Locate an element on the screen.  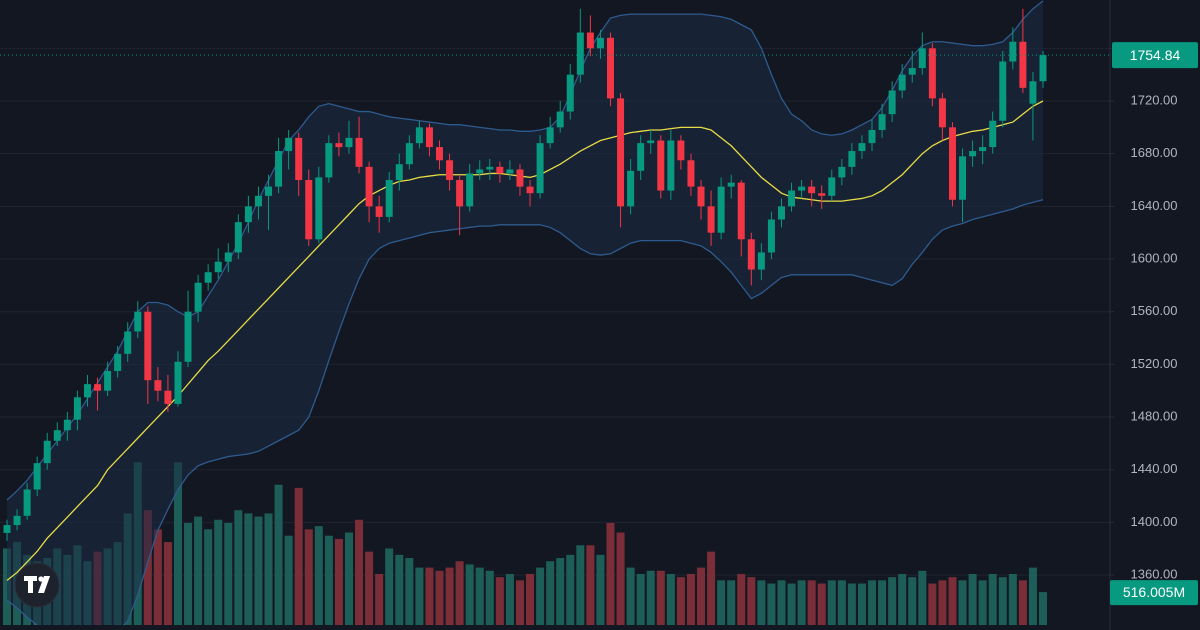
y-tick-label: 1680.00 is located at coordinates (1154, 152).